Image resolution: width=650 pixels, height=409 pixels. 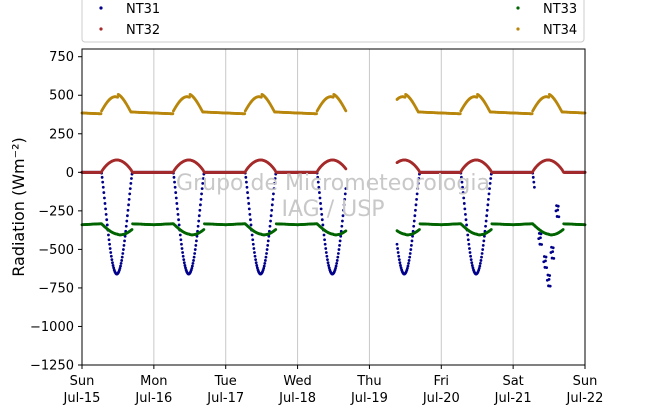 I want to click on legend-marker-nt31, so click(x=101, y=8).